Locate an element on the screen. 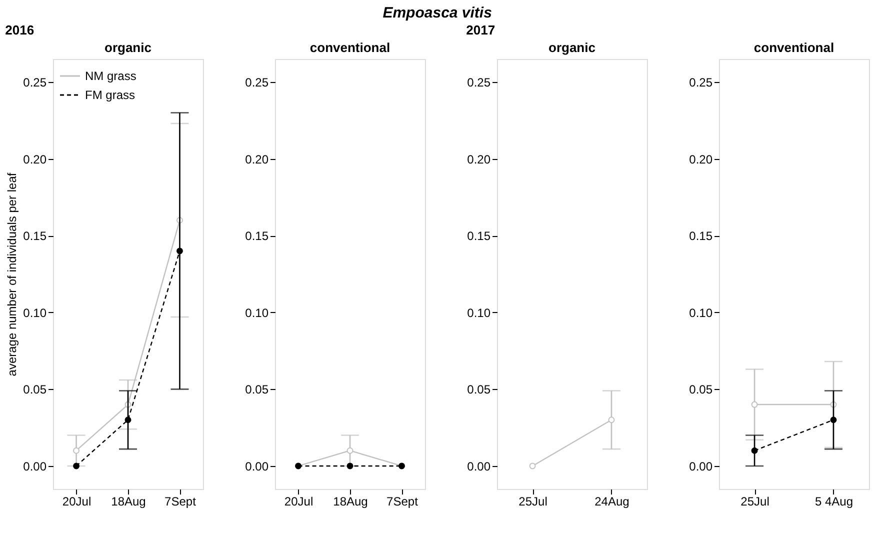 Image resolution: width=891 pixels, height=556 pixels. x-tick-label: 5 4Aug is located at coordinates (833, 501).